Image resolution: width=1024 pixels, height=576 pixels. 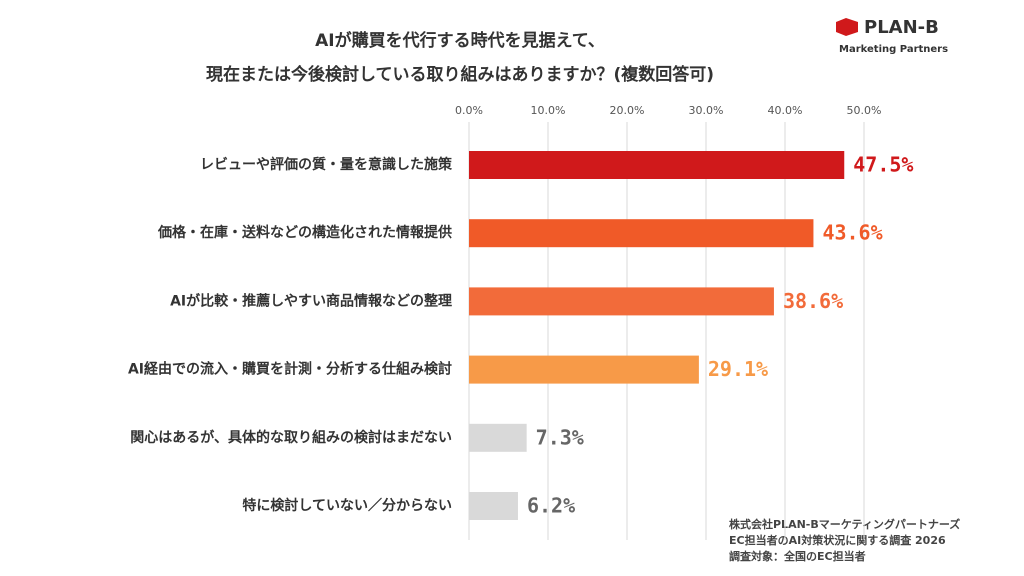 I want to click on data-label: 6.2%, so click(x=551, y=506).